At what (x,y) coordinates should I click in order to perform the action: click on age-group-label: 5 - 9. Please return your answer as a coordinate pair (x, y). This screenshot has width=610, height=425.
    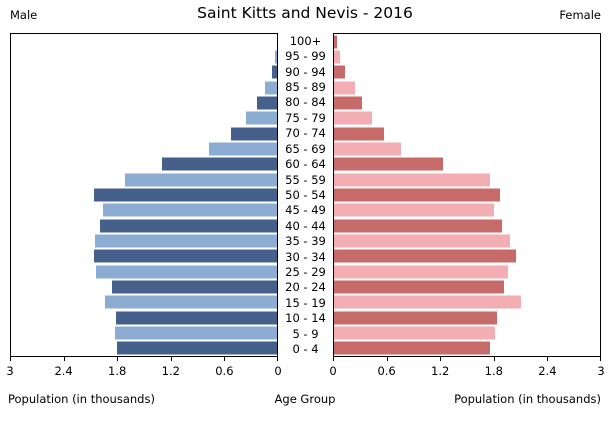
    Looking at the image, I should click on (305, 333).